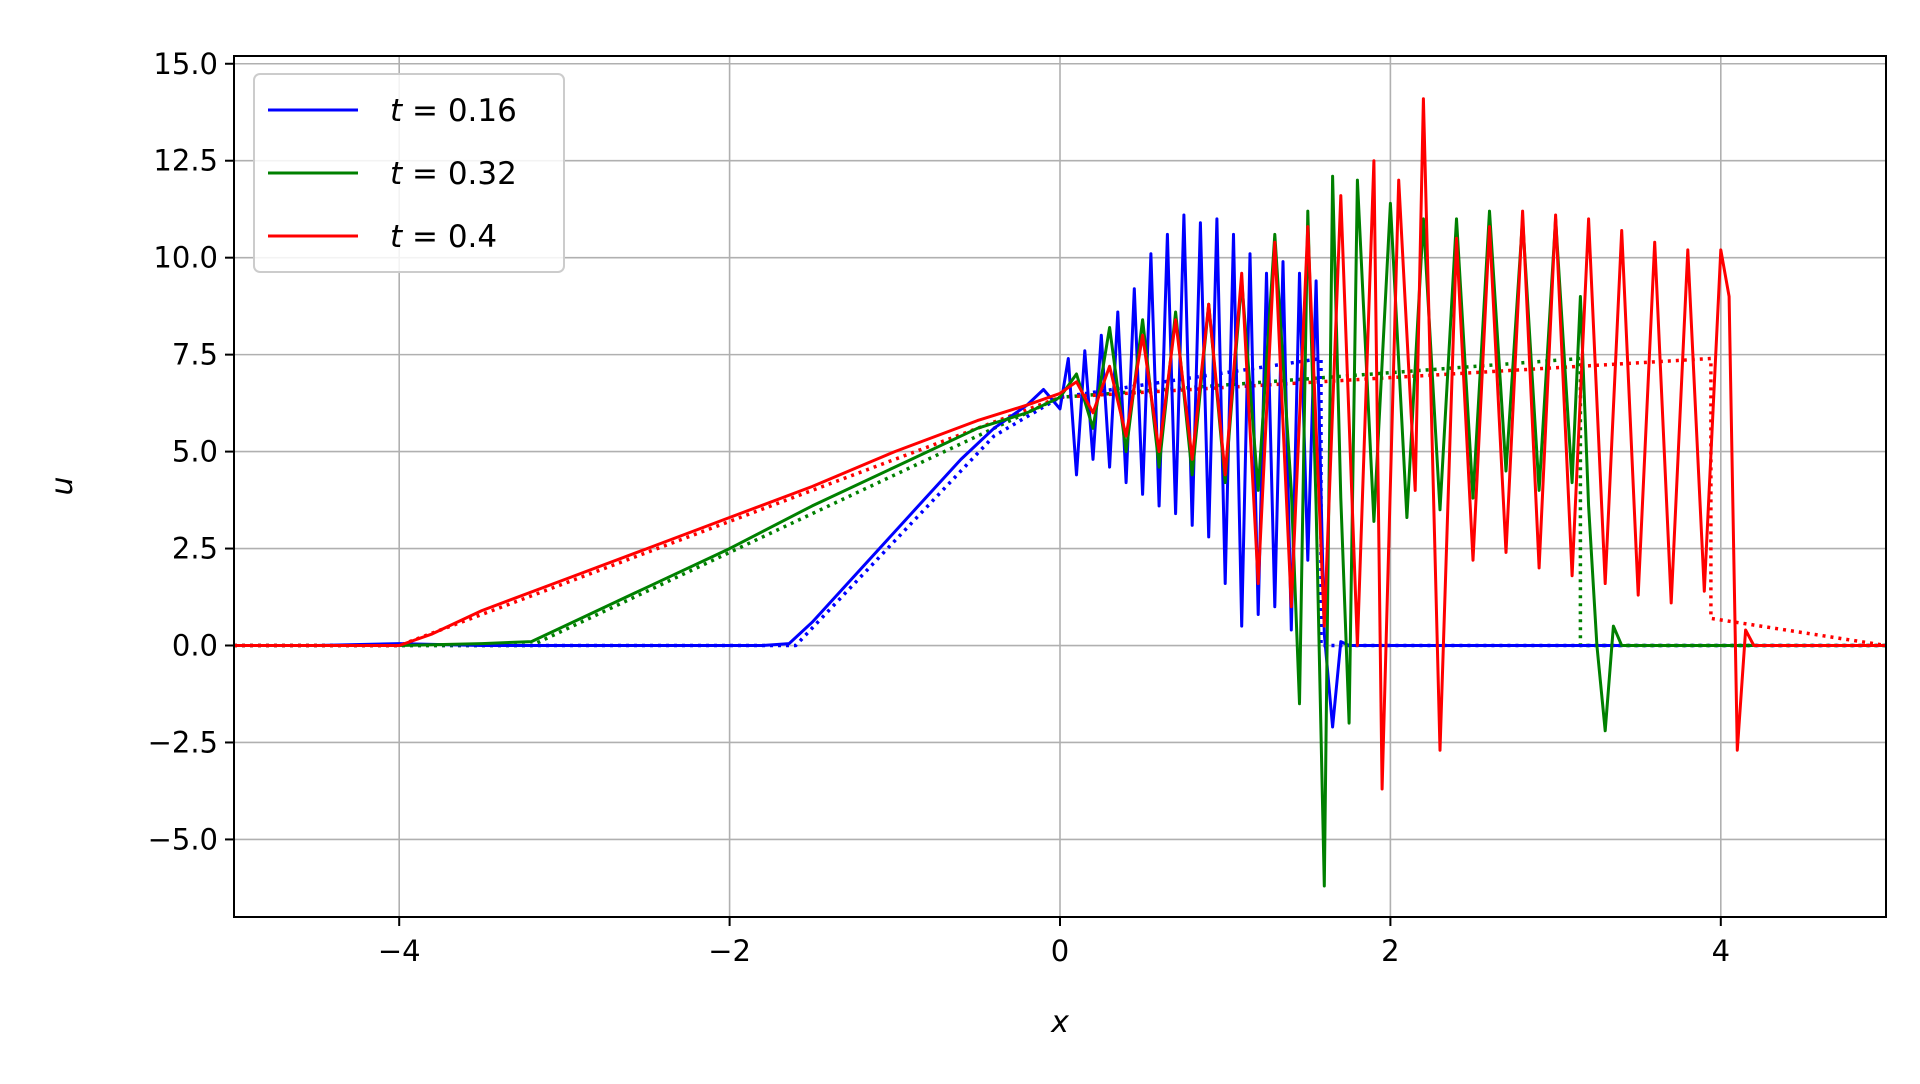  What do you see at coordinates (185, 258) in the screenshot?
I see `y-tick-label: 10.0` at bounding box center [185, 258].